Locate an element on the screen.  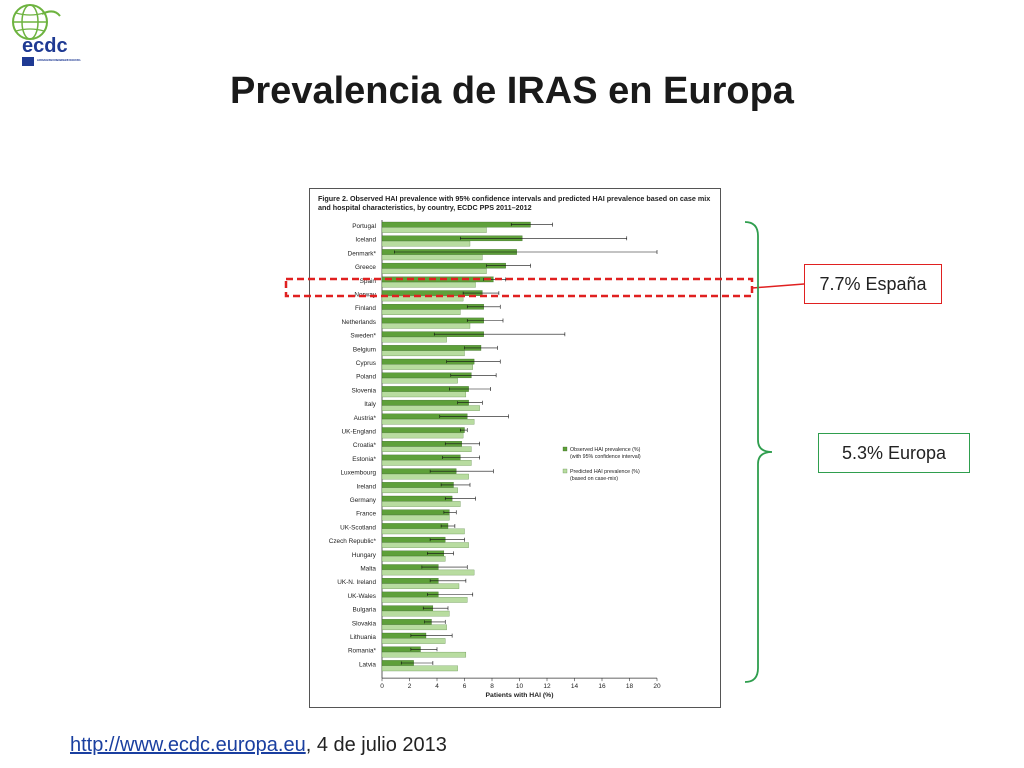
country-label: Denmark* is located at coordinates (362, 253).